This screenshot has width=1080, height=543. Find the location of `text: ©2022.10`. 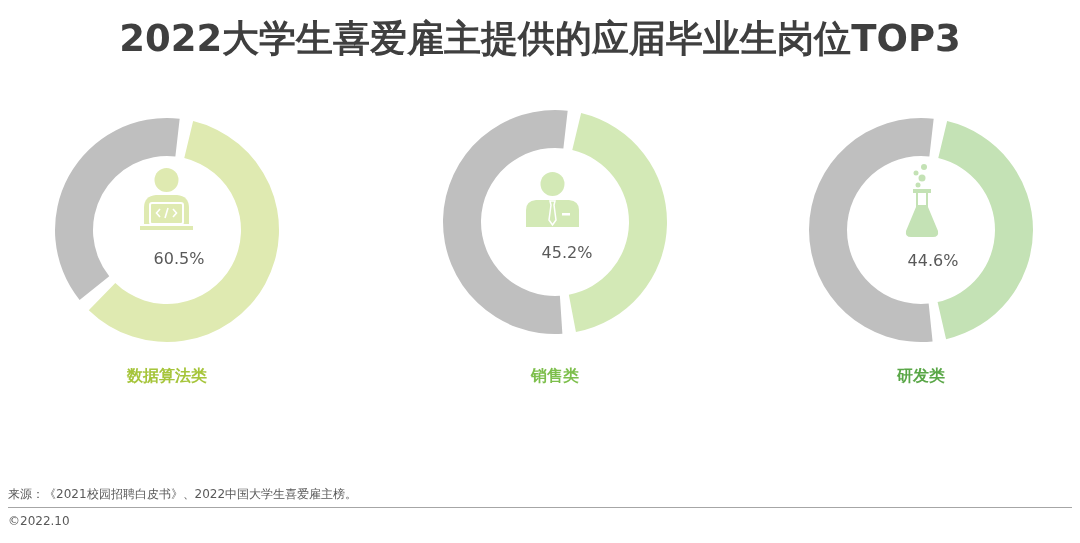

text: ©2022.10 is located at coordinates (39, 521).